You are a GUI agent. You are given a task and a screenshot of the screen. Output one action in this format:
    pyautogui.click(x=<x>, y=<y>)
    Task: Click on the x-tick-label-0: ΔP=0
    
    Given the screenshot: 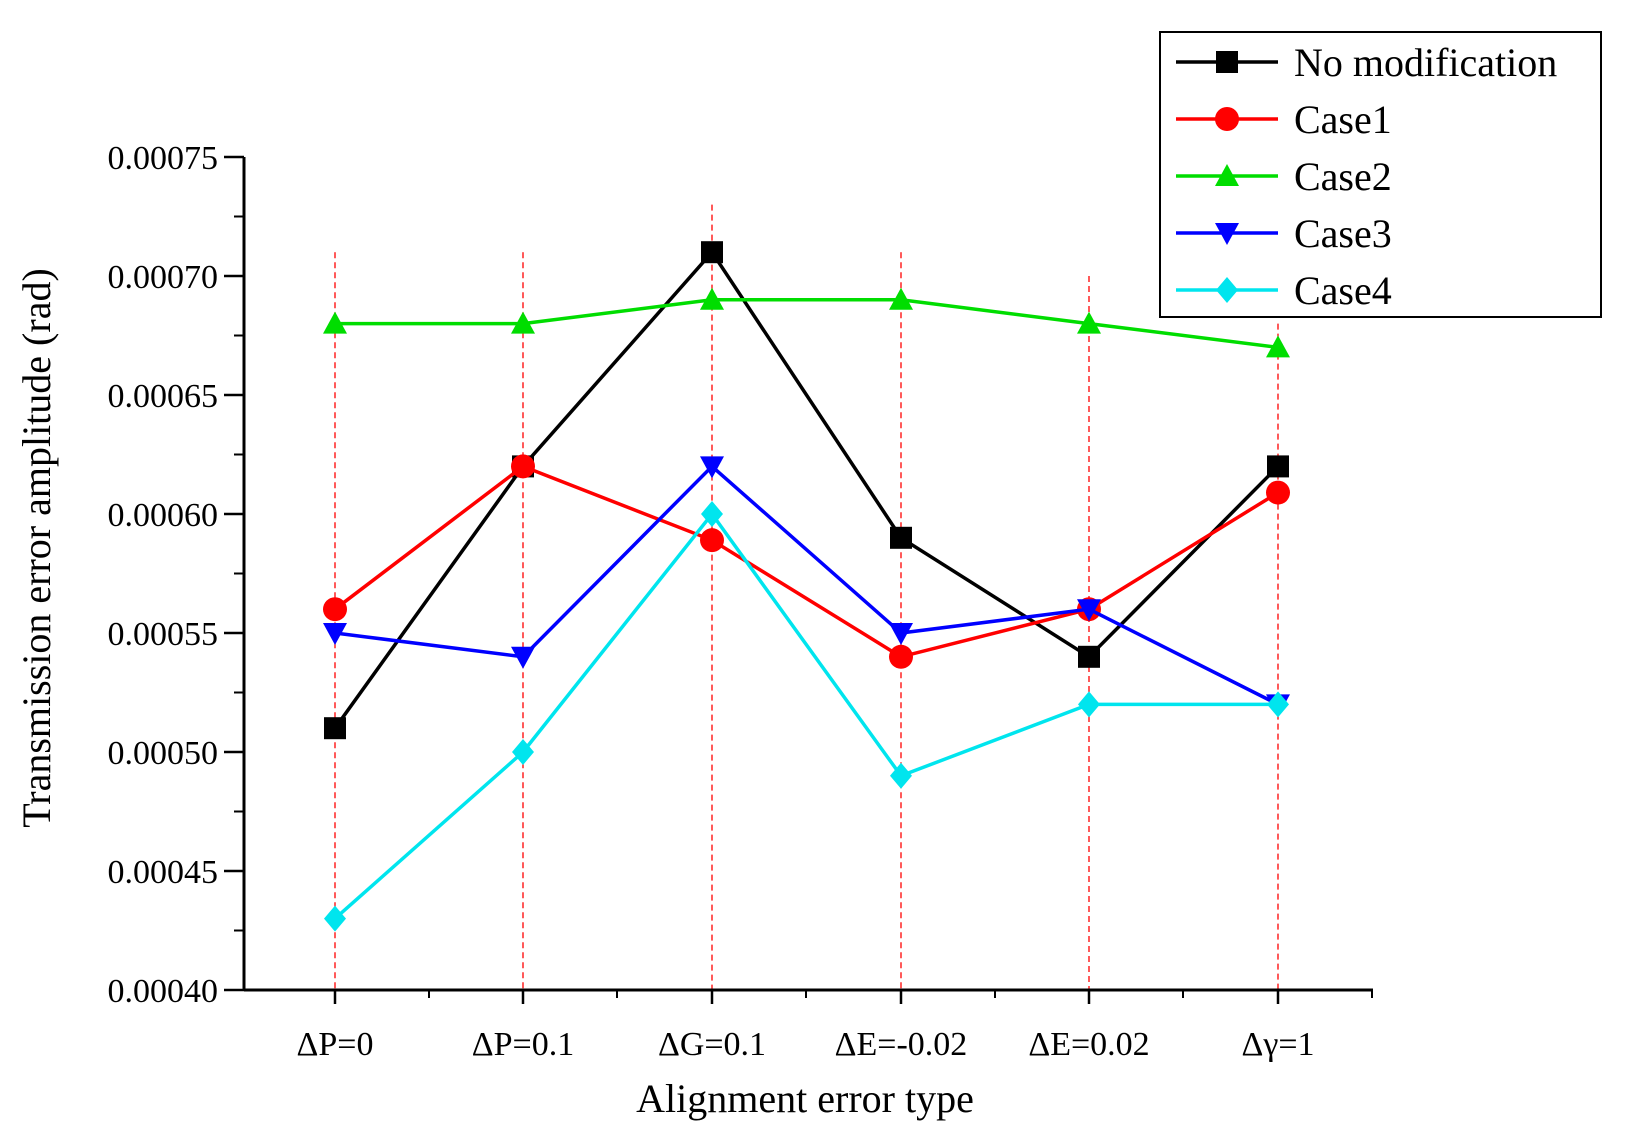 What is the action you would take?
    pyautogui.click(x=335, y=1044)
    